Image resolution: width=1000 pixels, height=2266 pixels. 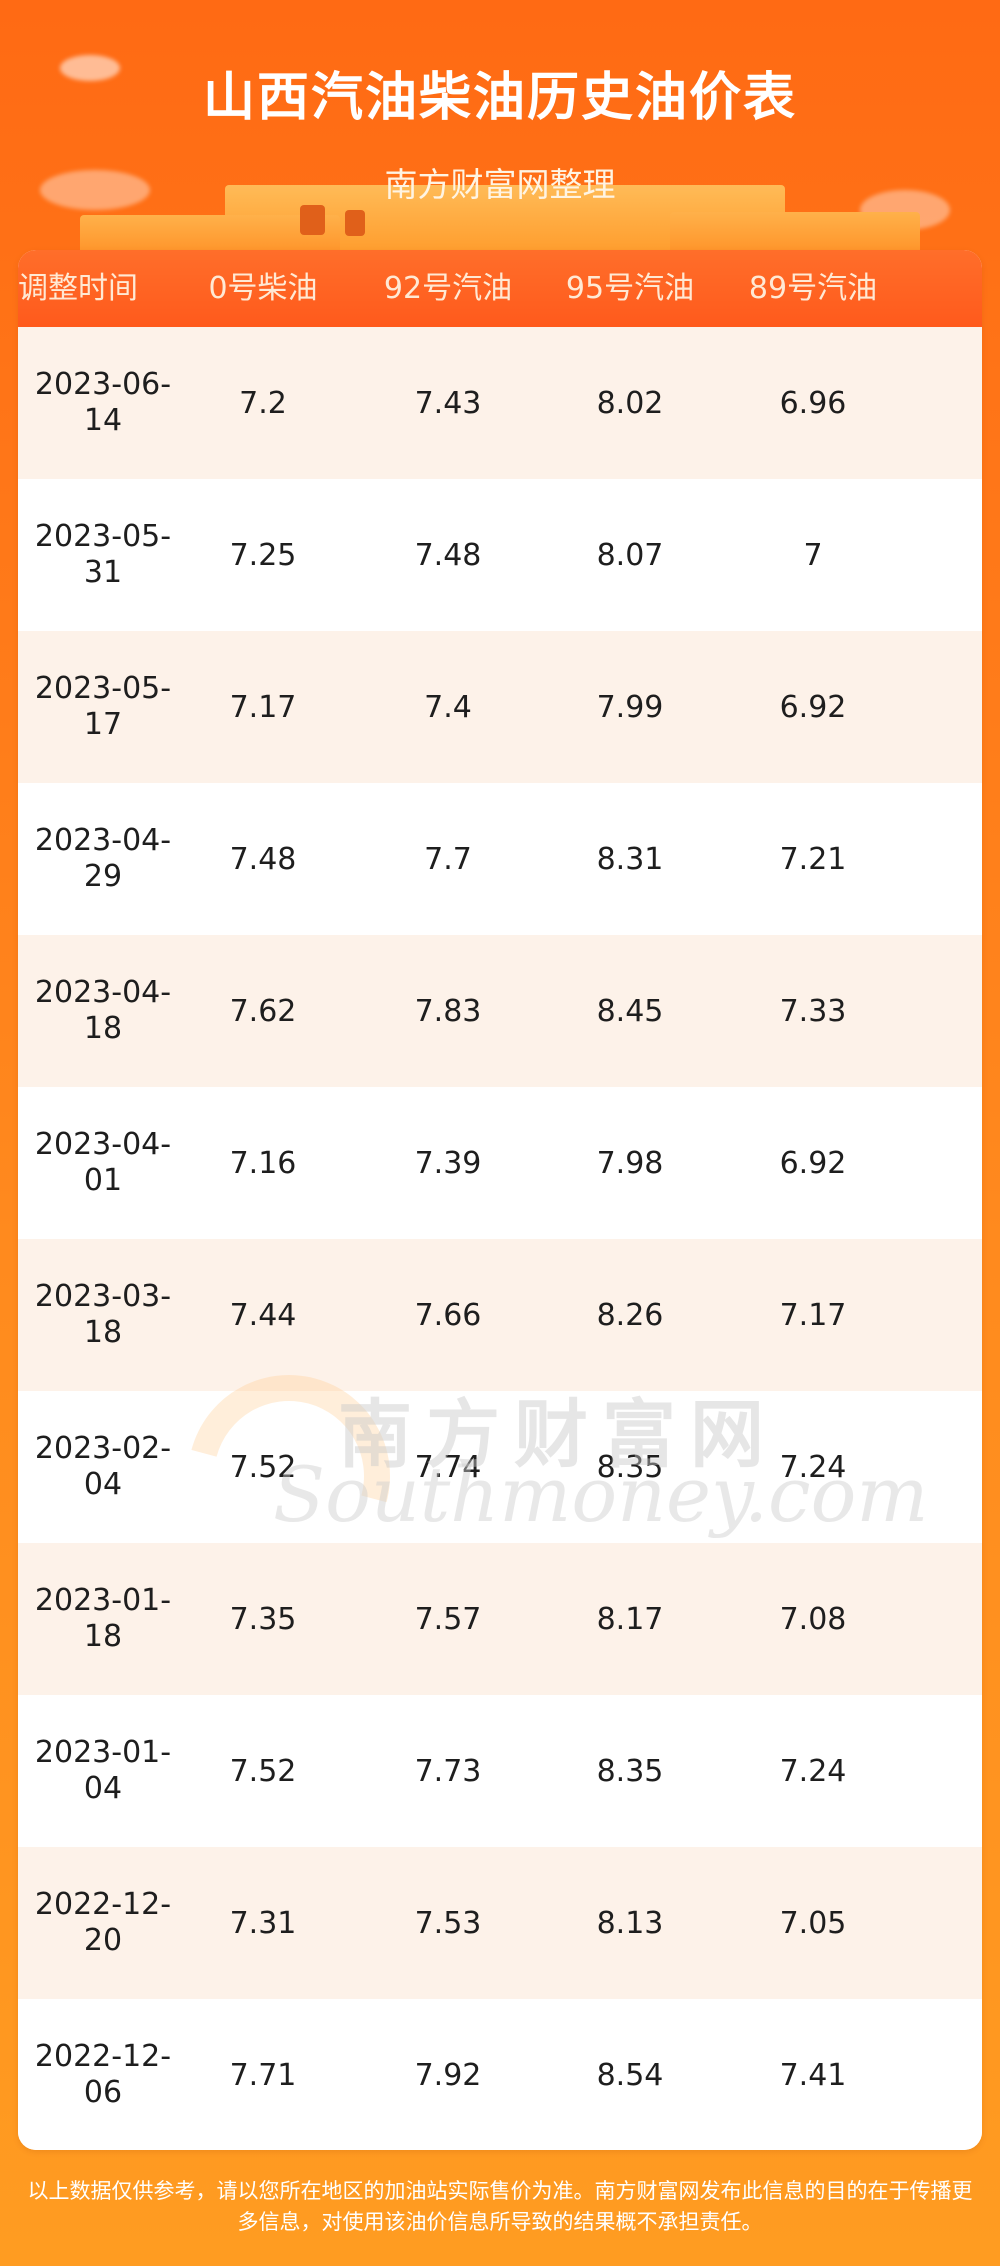 I want to click on date-line: 2023-06-, so click(x=103, y=384).